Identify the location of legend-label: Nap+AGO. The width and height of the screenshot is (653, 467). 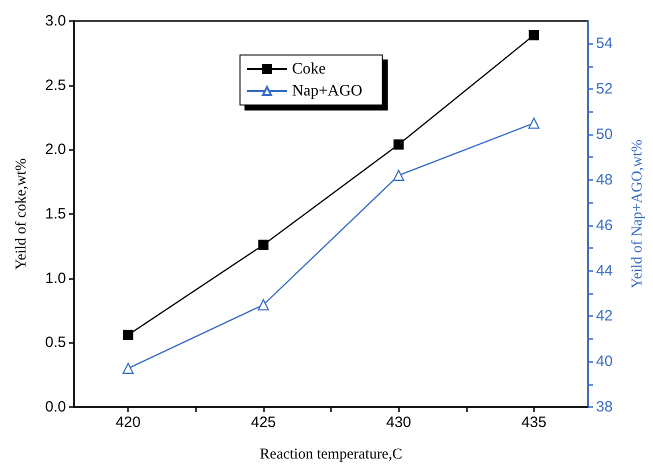
(327, 91).